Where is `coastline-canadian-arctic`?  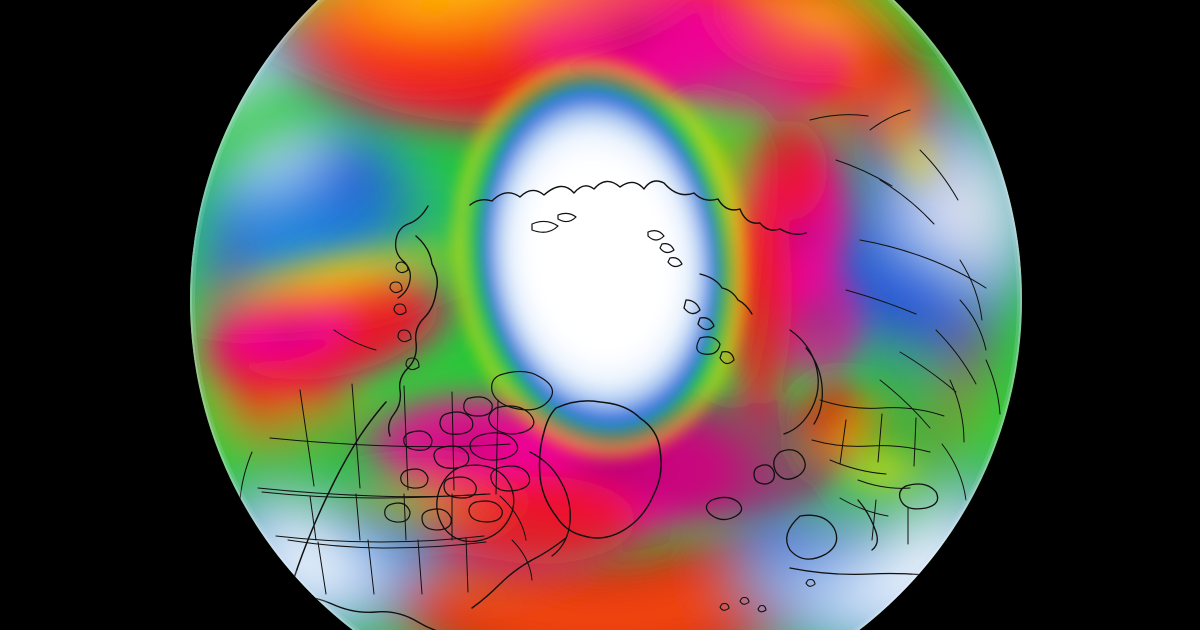
coastline-canadian-arctic is located at coordinates (468, 450).